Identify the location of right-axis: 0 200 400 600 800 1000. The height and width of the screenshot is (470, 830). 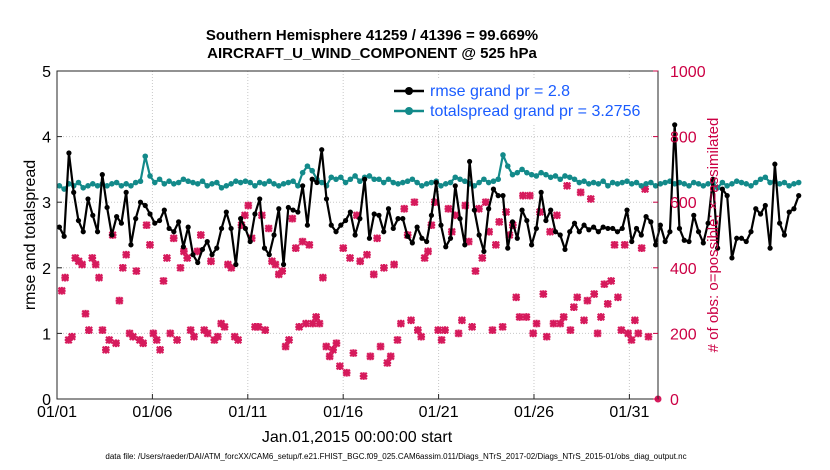
(679, 236).